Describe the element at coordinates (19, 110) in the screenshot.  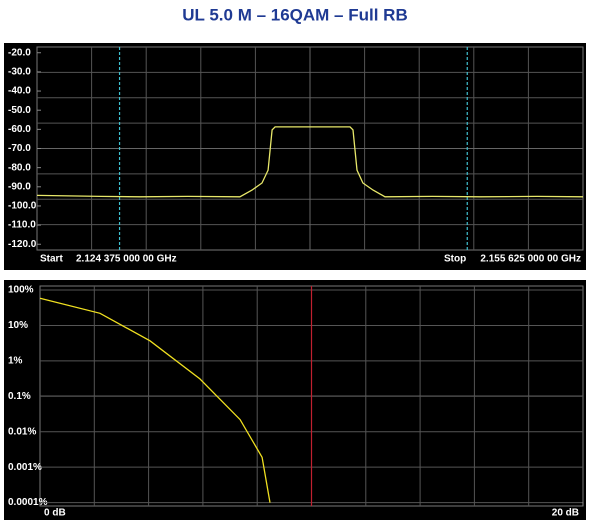
I see `y-tick-label: -50.0` at that location.